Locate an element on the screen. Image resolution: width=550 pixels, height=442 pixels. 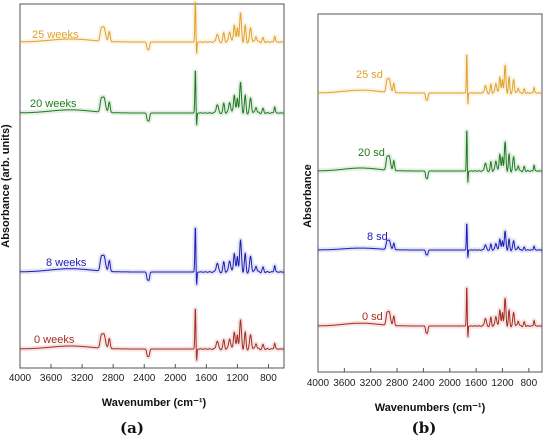
series-label: 0 weeks is located at coordinates (54, 340).